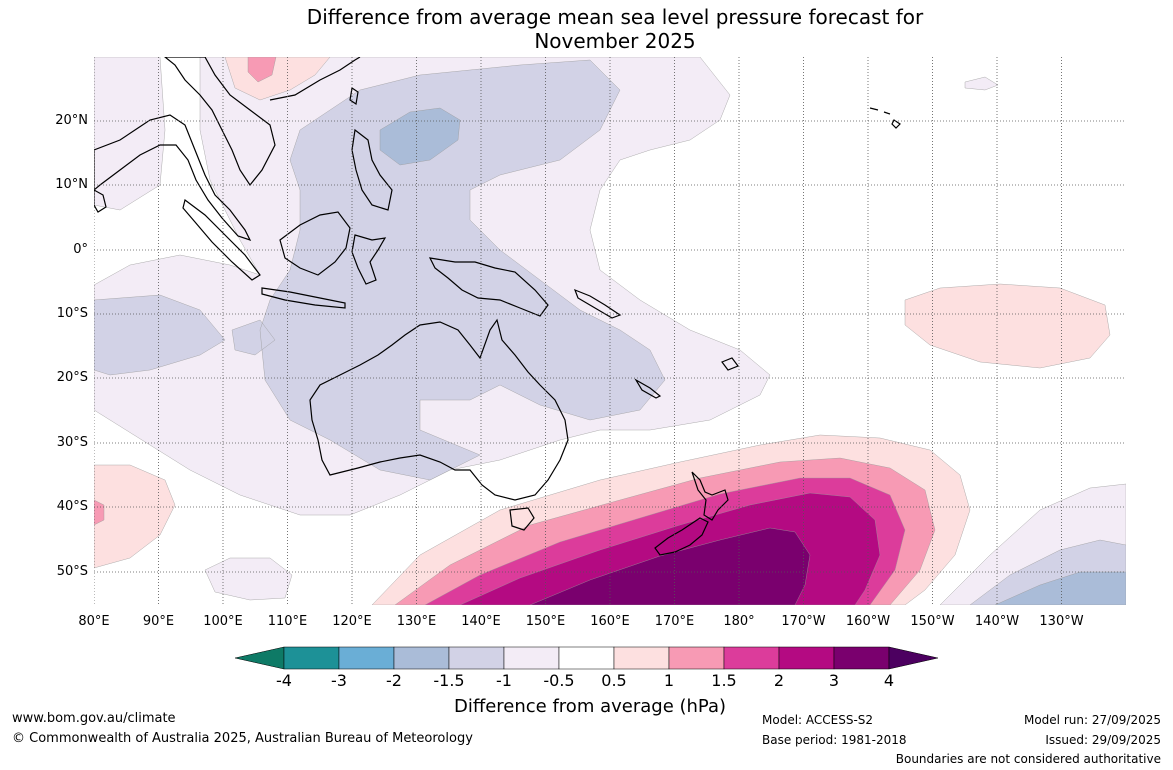 Image resolution: width=1173 pixels, height=770 pixels. What do you see at coordinates (303, 298) in the screenshot?
I see `land-java` at bounding box center [303, 298].